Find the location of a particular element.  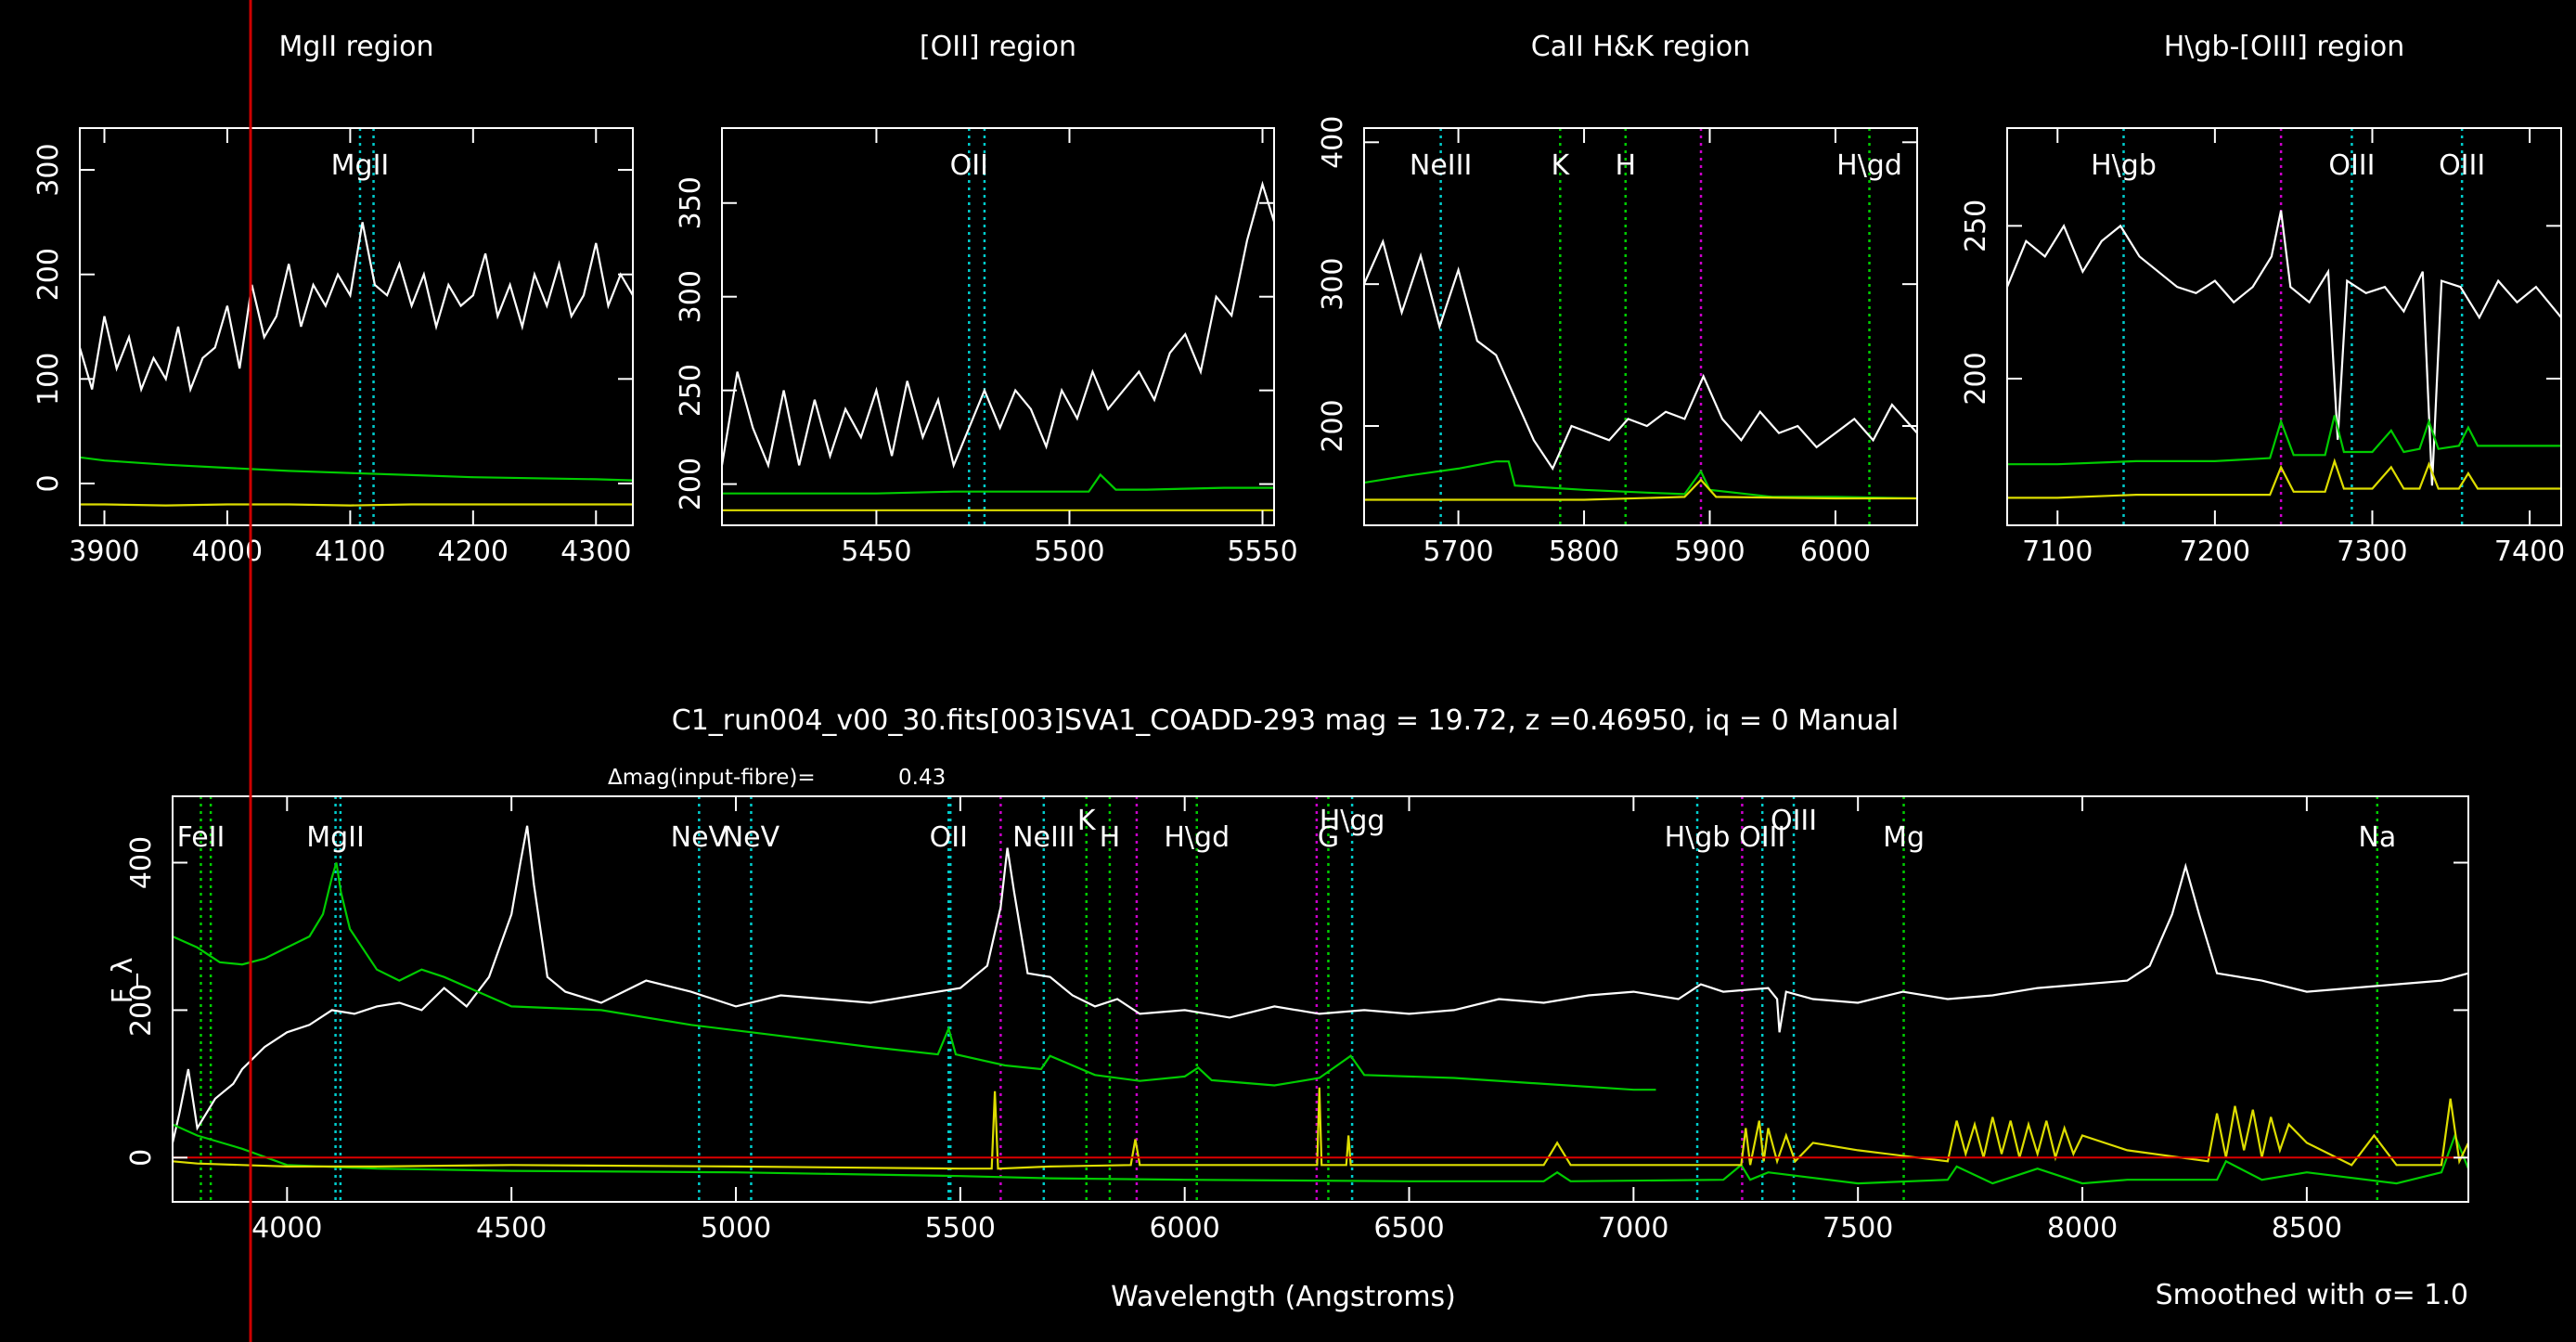

panel-title: MgII region is located at coordinates (355, 47).